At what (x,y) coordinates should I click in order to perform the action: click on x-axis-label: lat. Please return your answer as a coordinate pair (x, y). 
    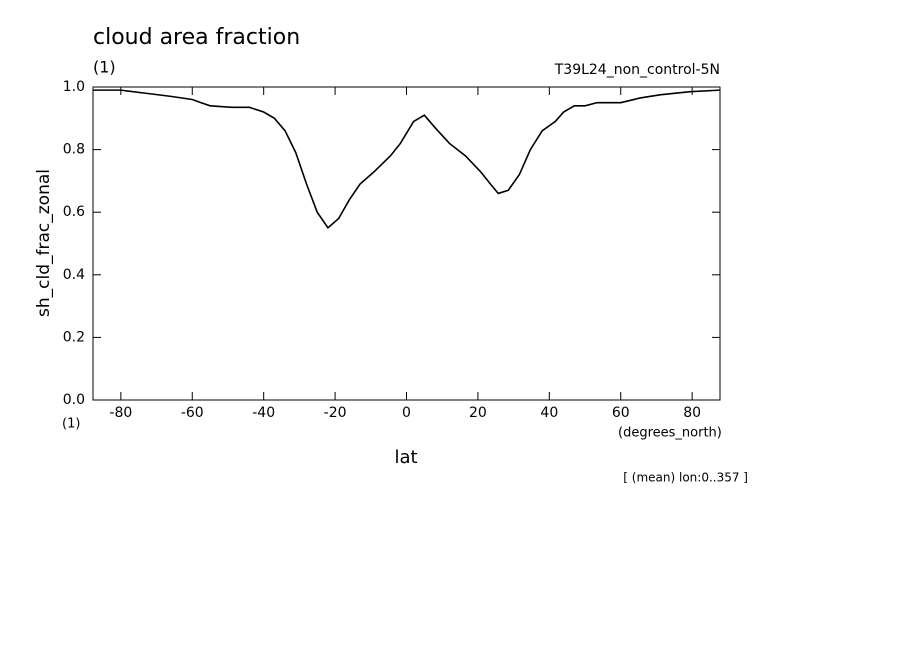
    Looking at the image, I should click on (405, 457).